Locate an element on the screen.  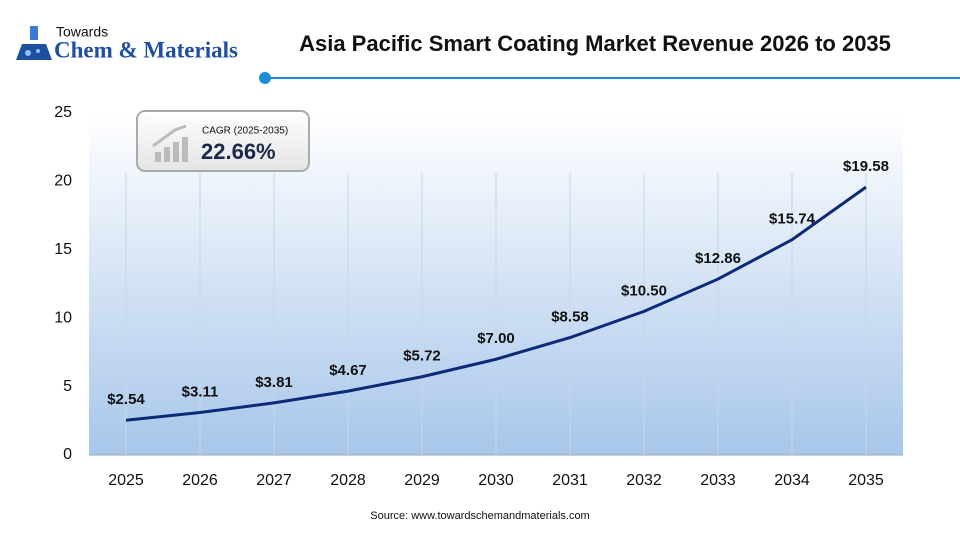
title-rule-dot is located at coordinates (265, 78).